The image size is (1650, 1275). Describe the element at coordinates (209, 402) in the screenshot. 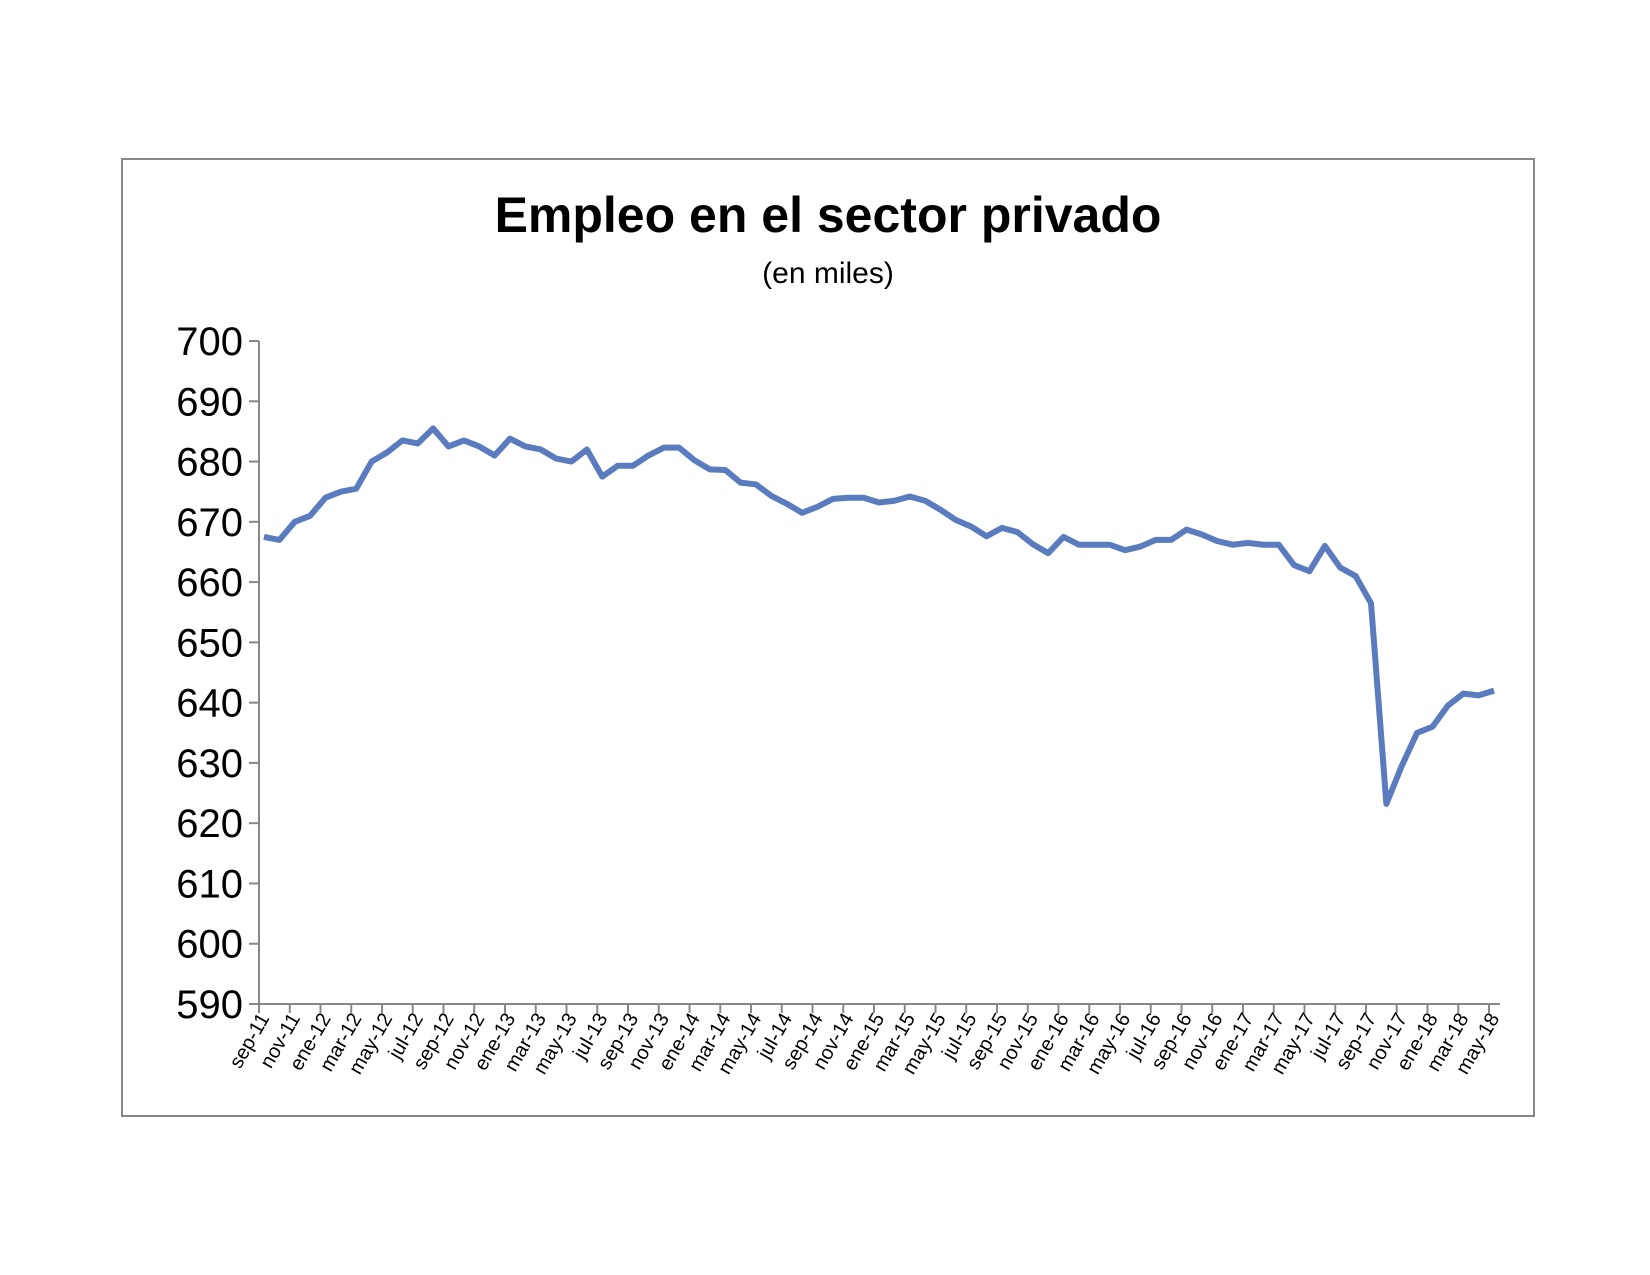

I see `y-tick-label: 690` at that location.